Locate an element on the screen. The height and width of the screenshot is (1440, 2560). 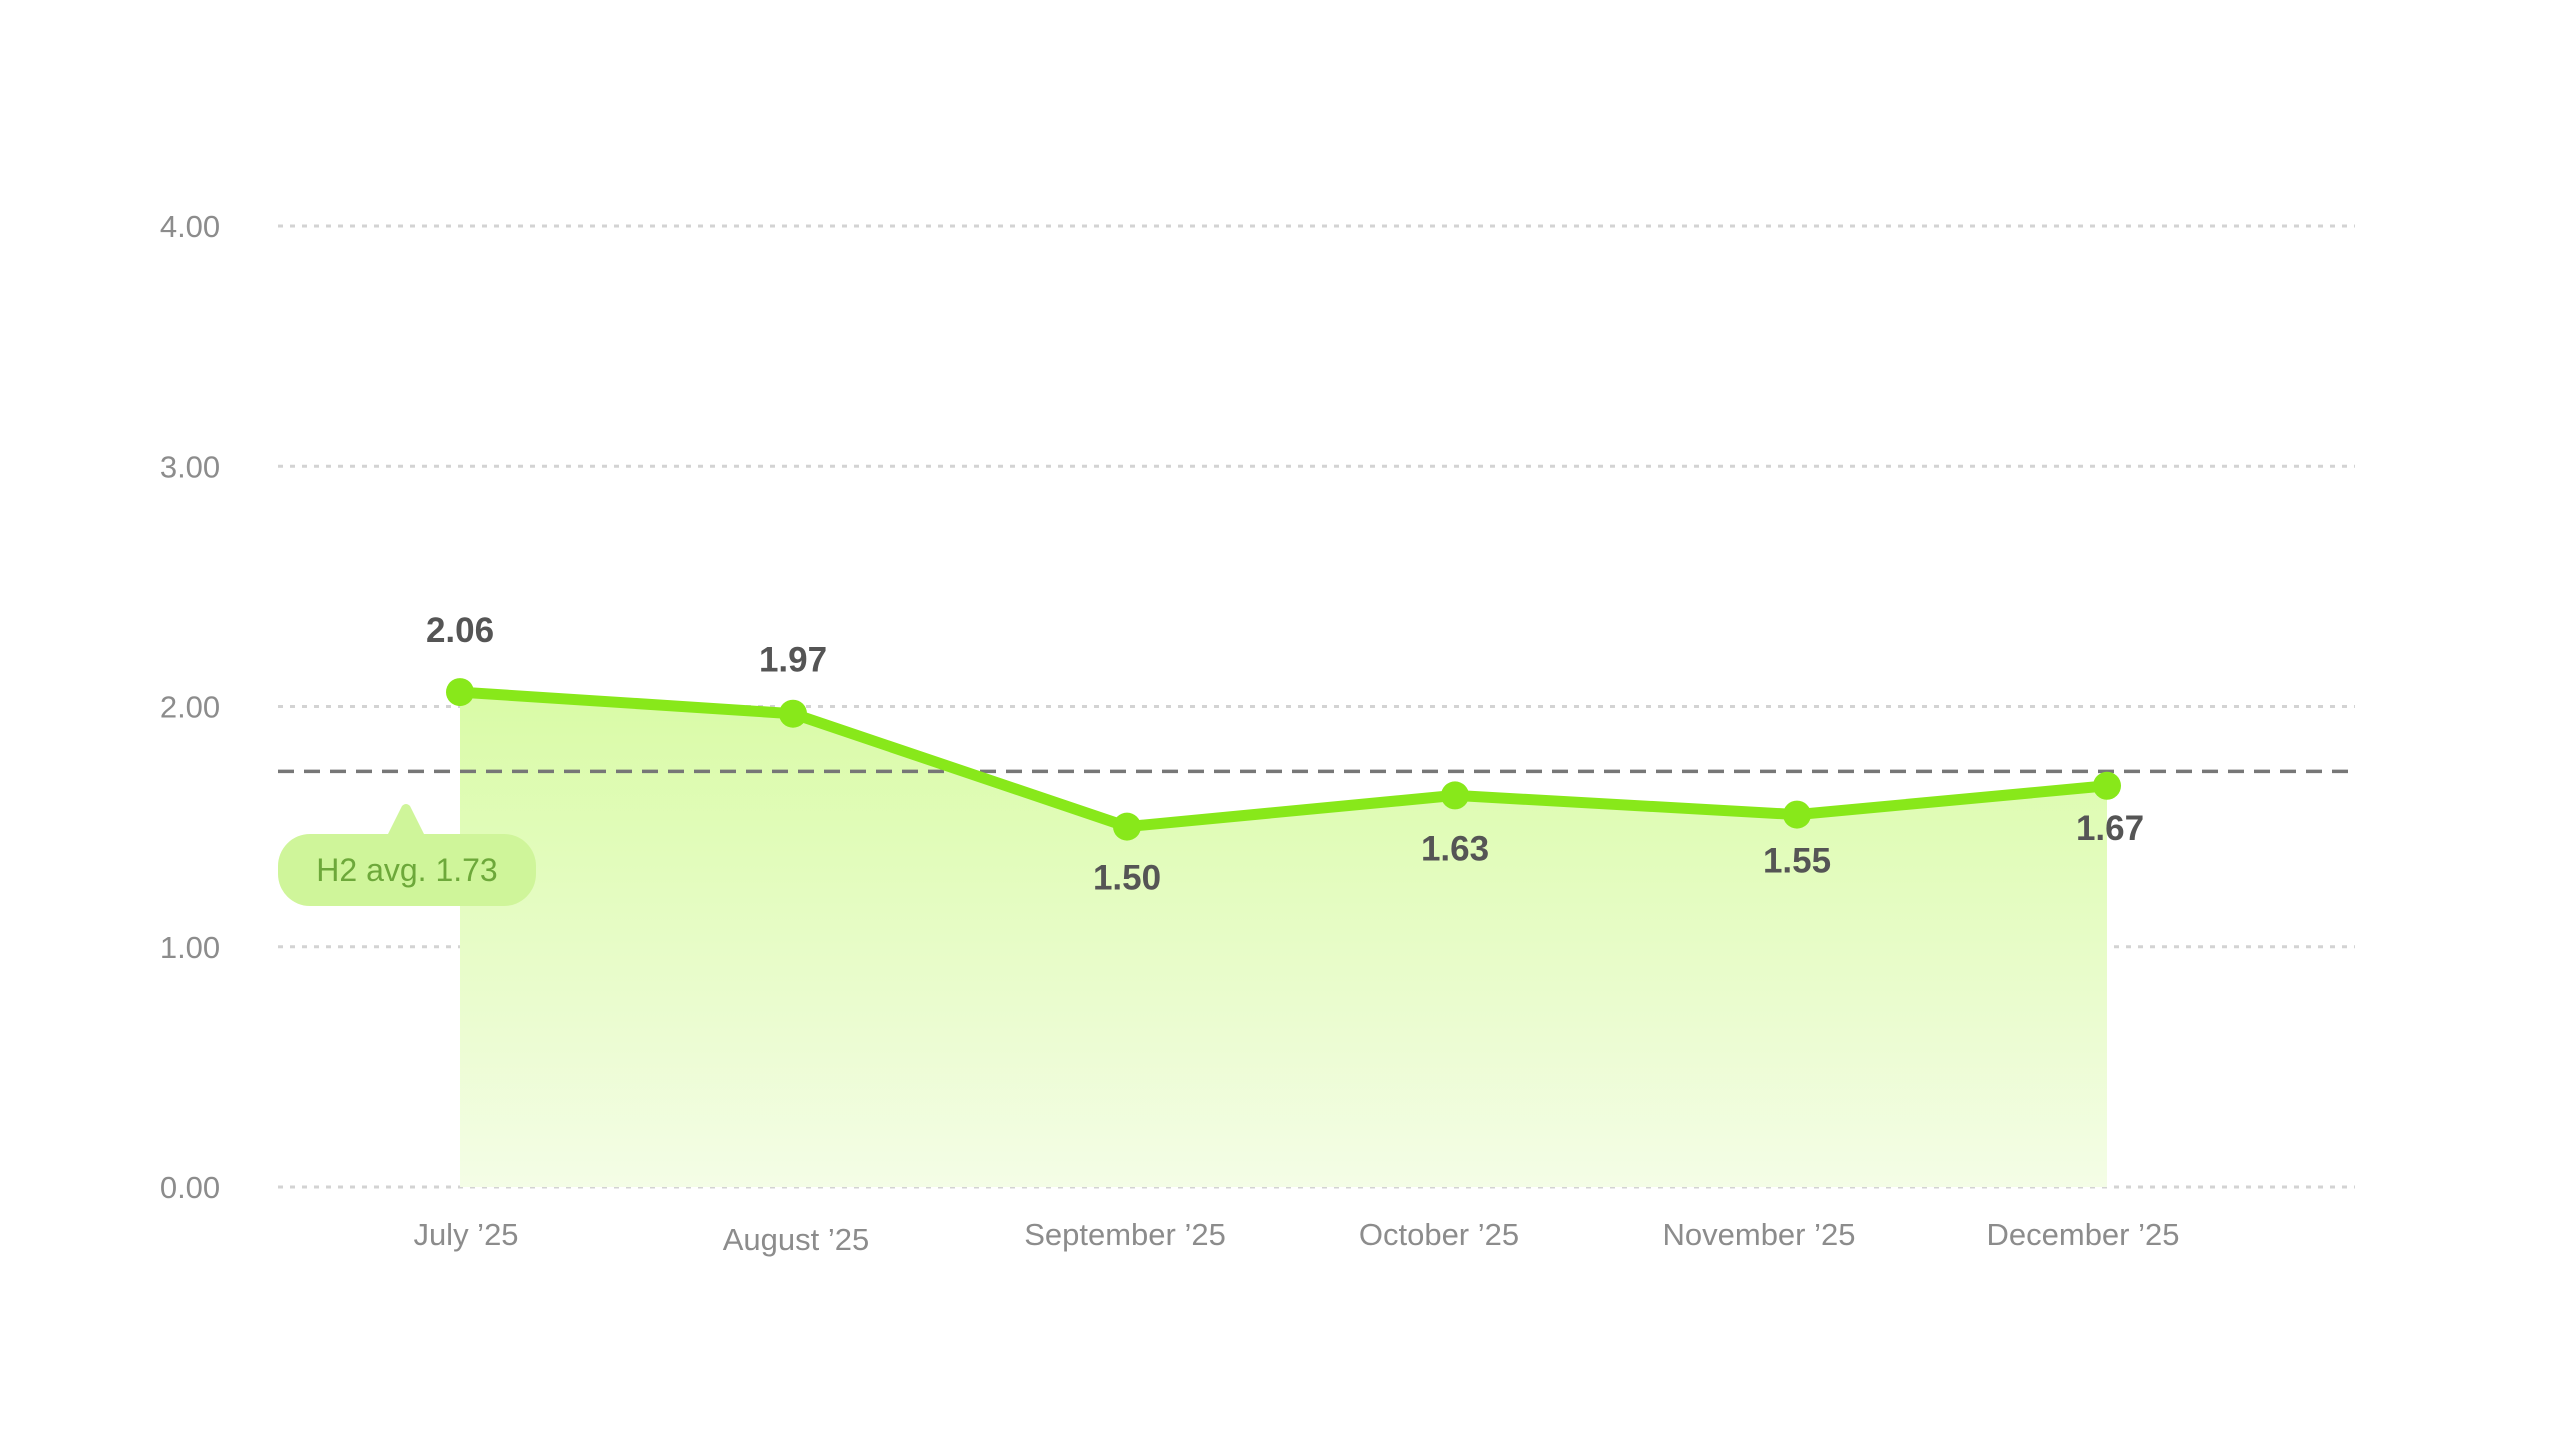
series-line is located at coordinates (1283, 759).